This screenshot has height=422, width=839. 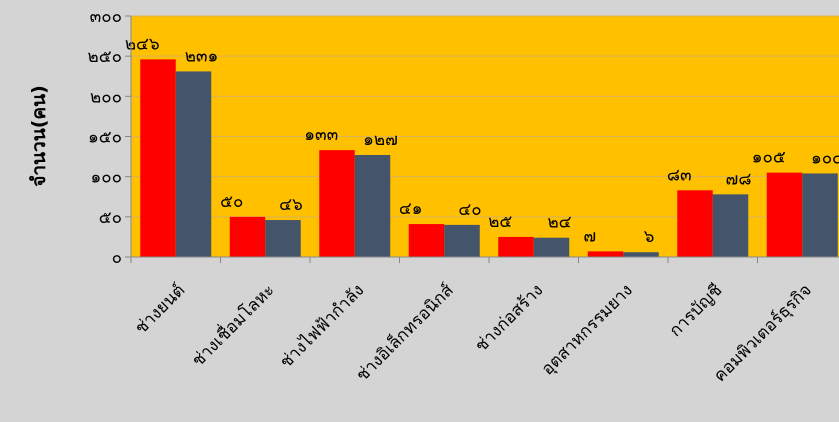 I want to click on data-label: ๖, so click(x=649, y=237).